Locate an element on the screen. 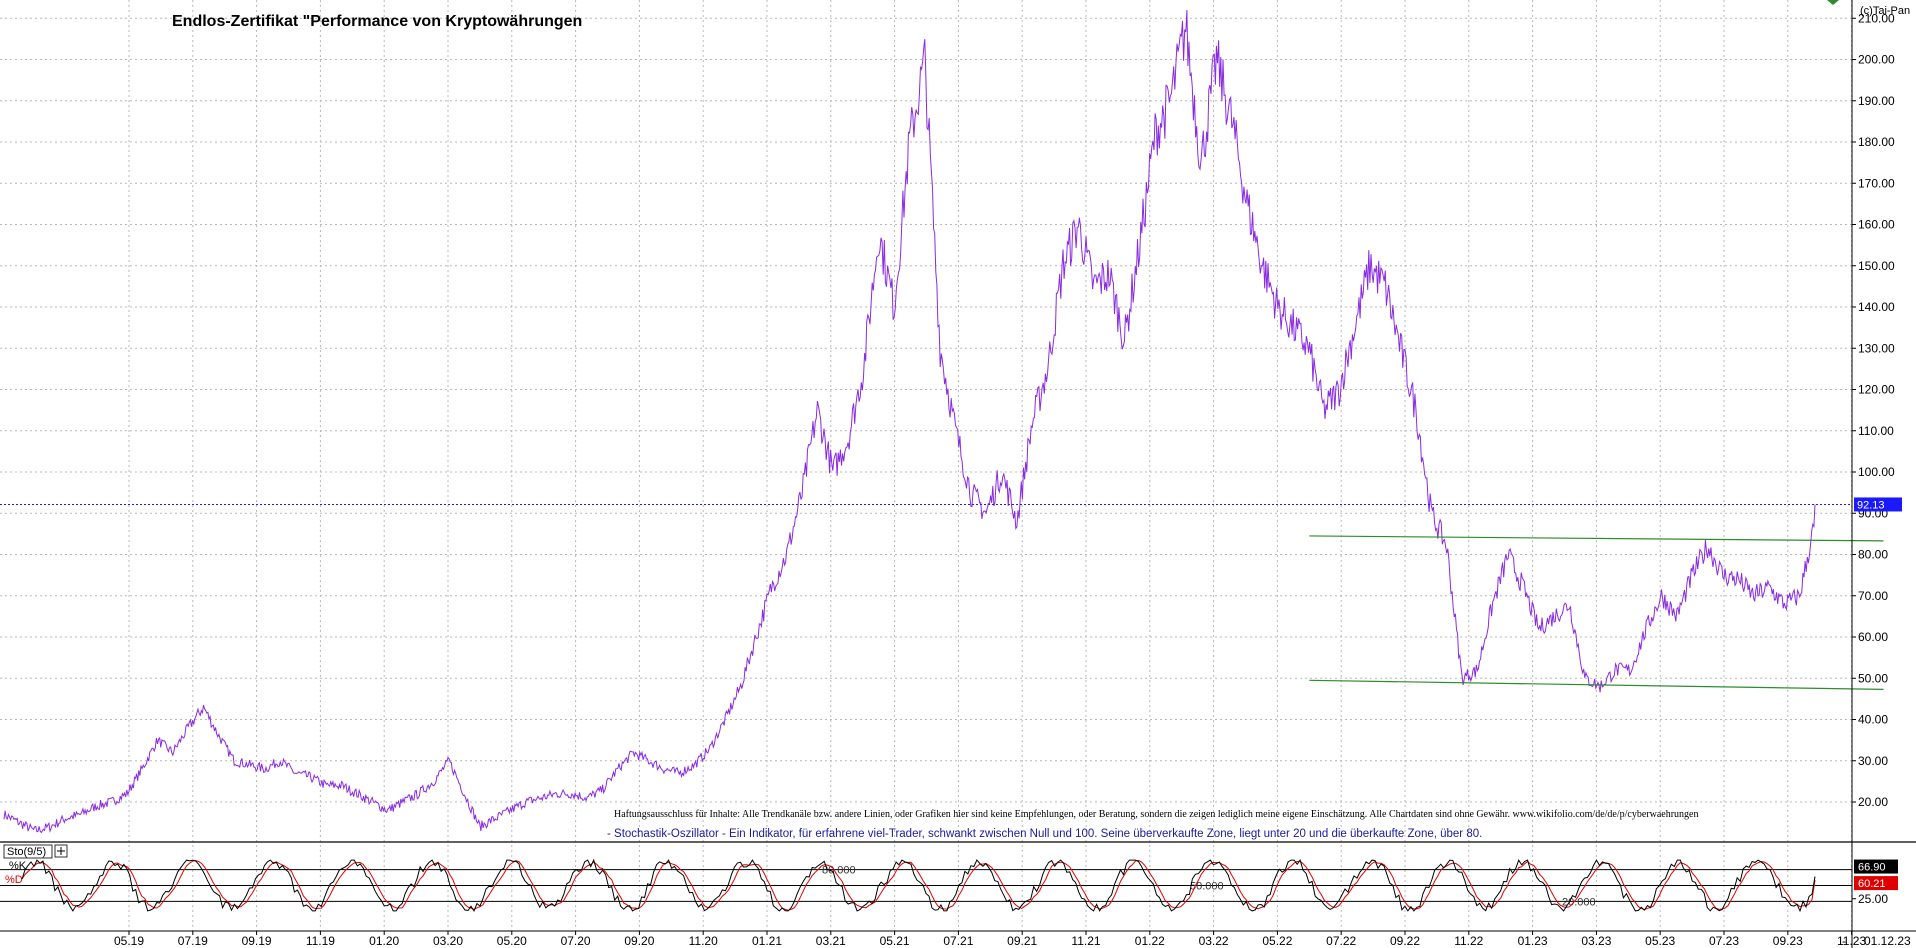 The width and height of the screenshot is (1916, 948). indicator-name-box is located at coordinates (28, 851).